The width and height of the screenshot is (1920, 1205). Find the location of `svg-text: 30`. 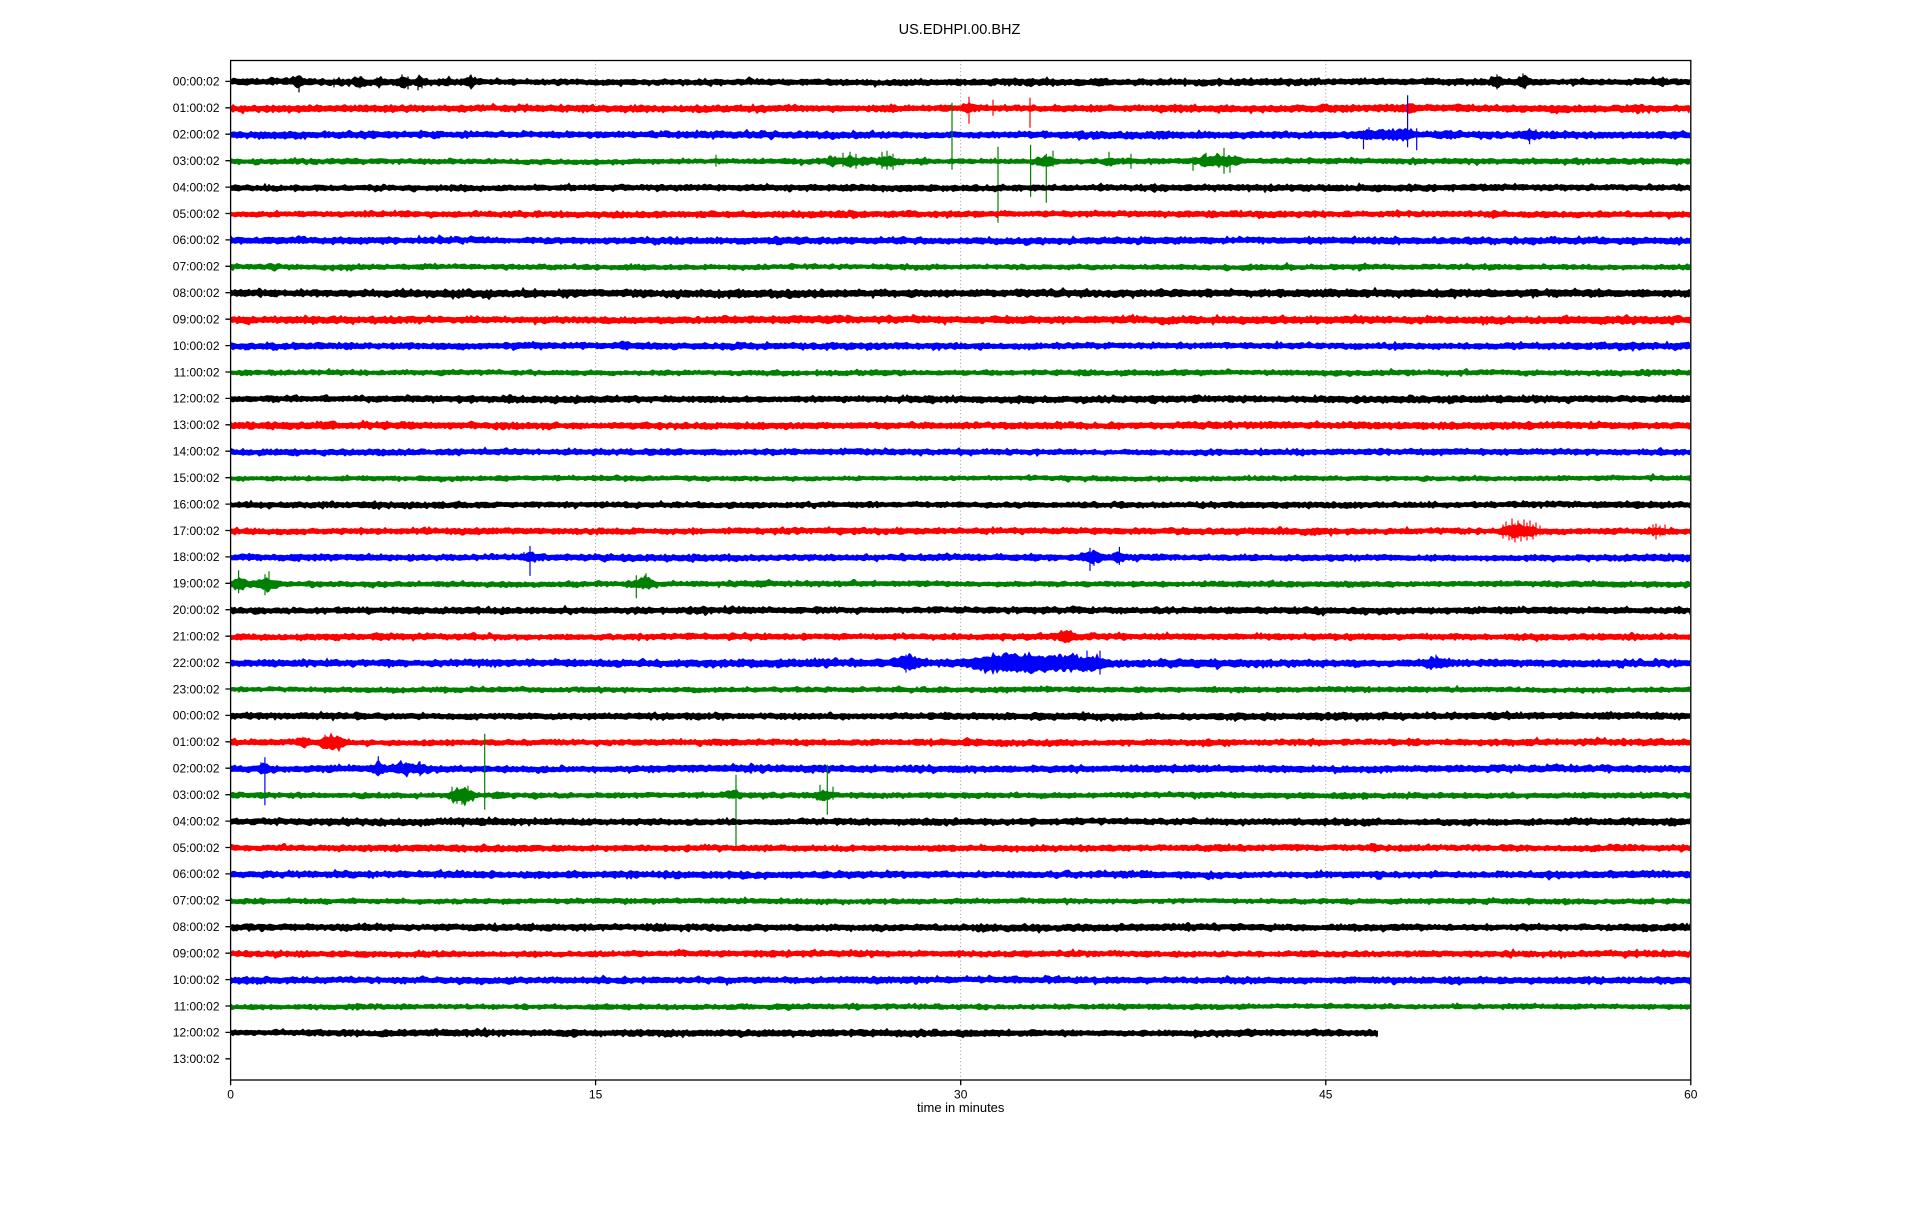

svg-text: 30 is located at coordinates (961, 1095).